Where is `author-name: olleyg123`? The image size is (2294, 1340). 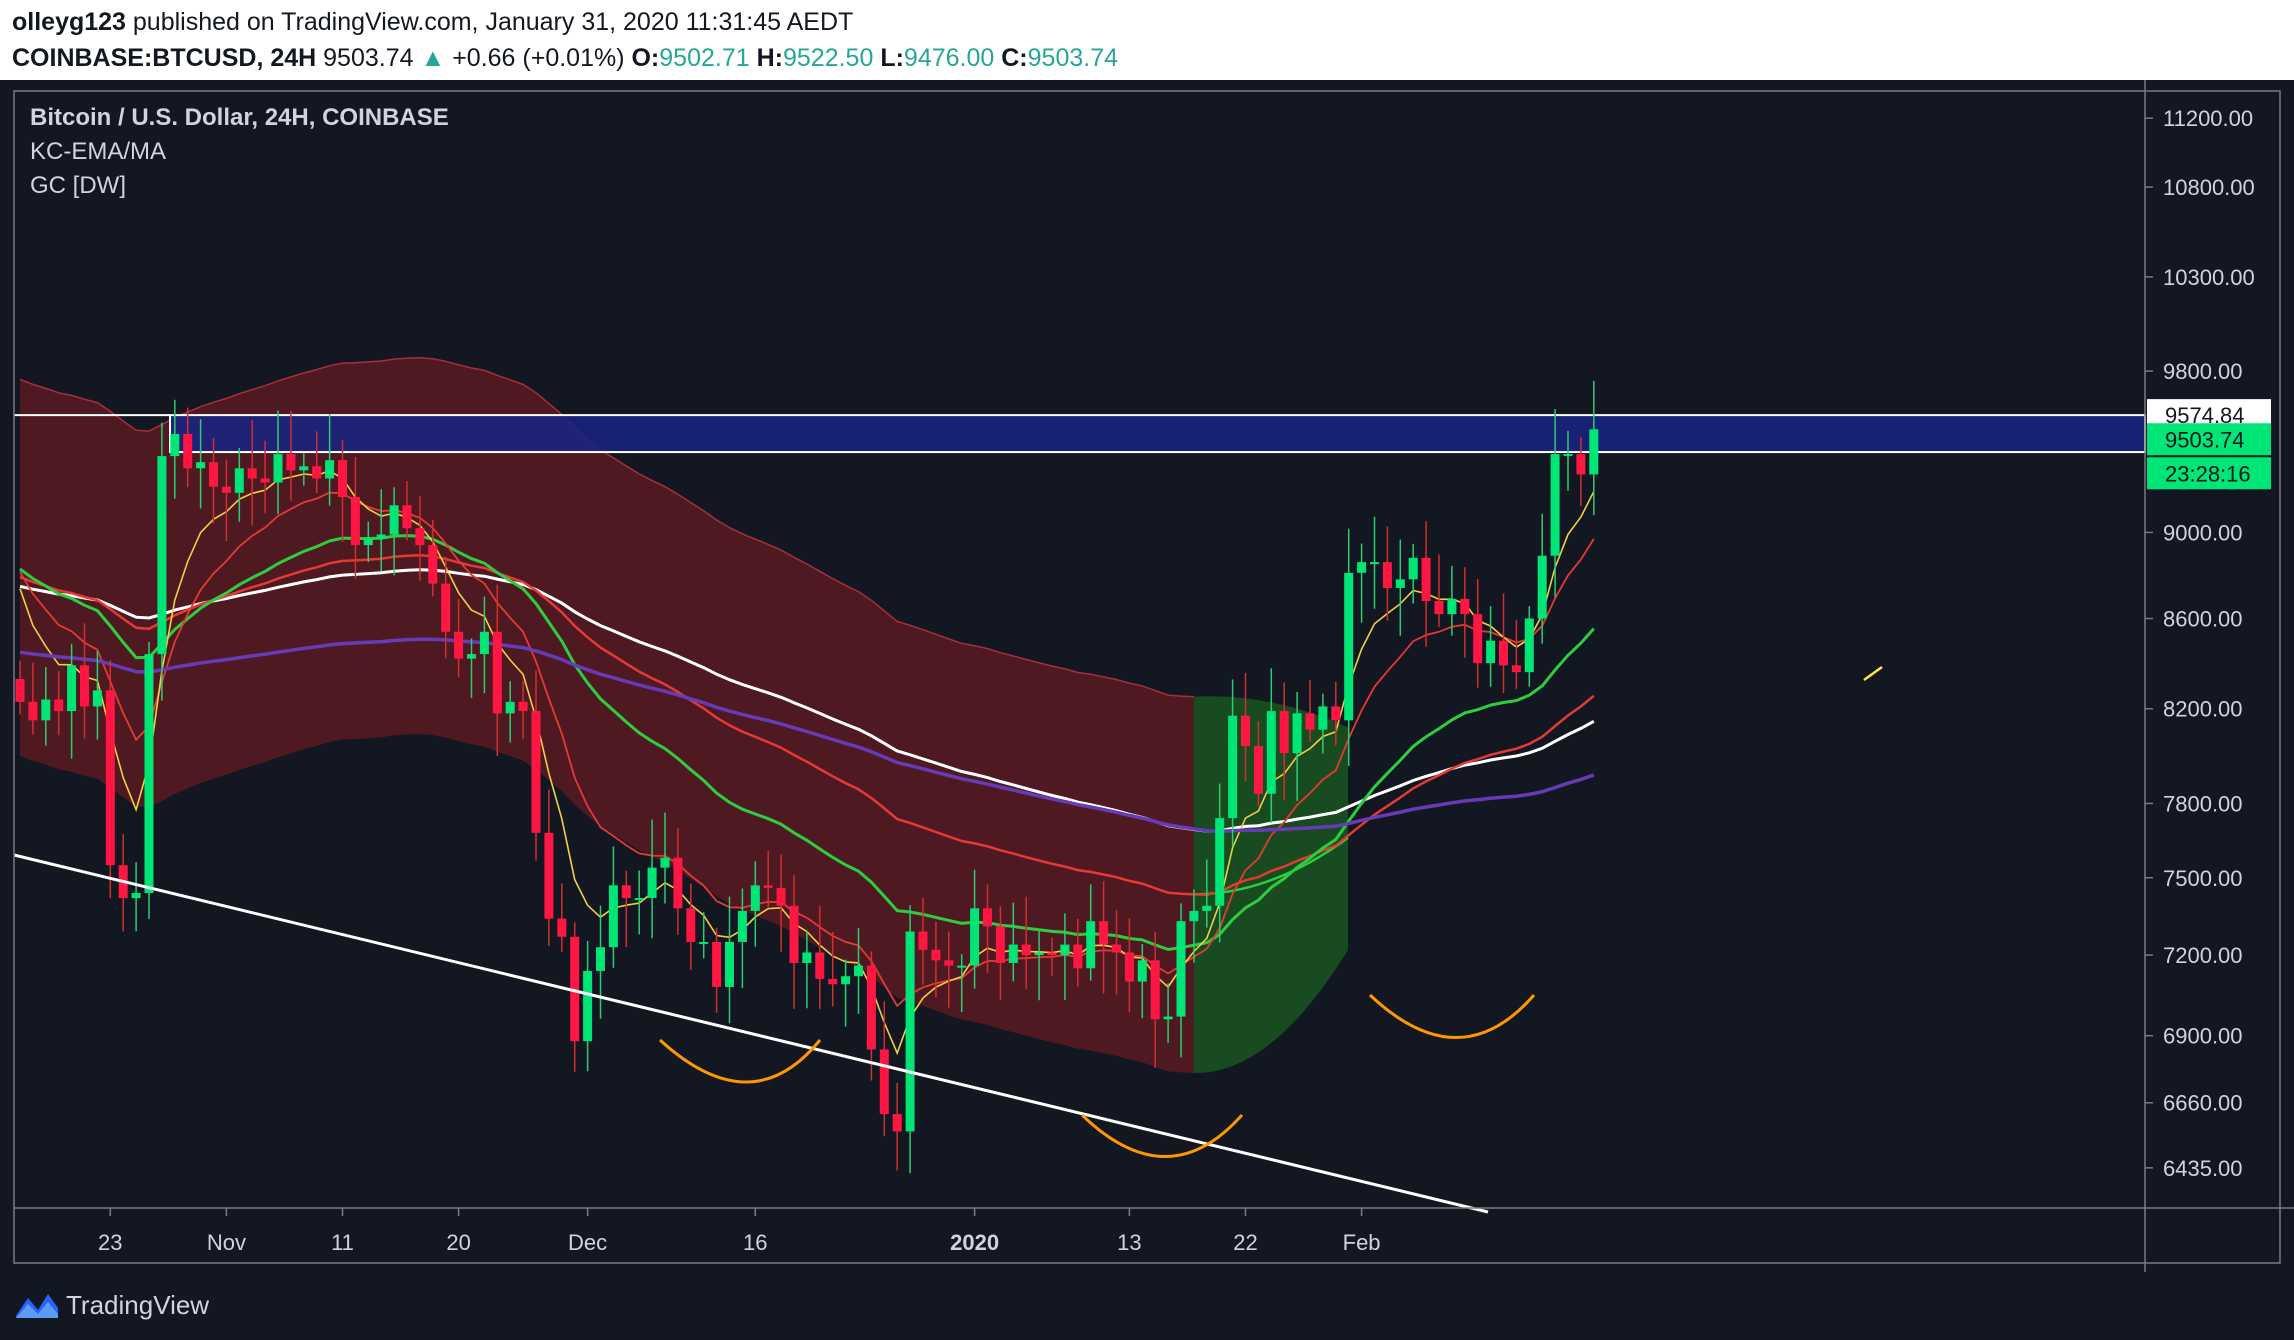 author-name: olleyg123 is located at coordinates (69, 22).